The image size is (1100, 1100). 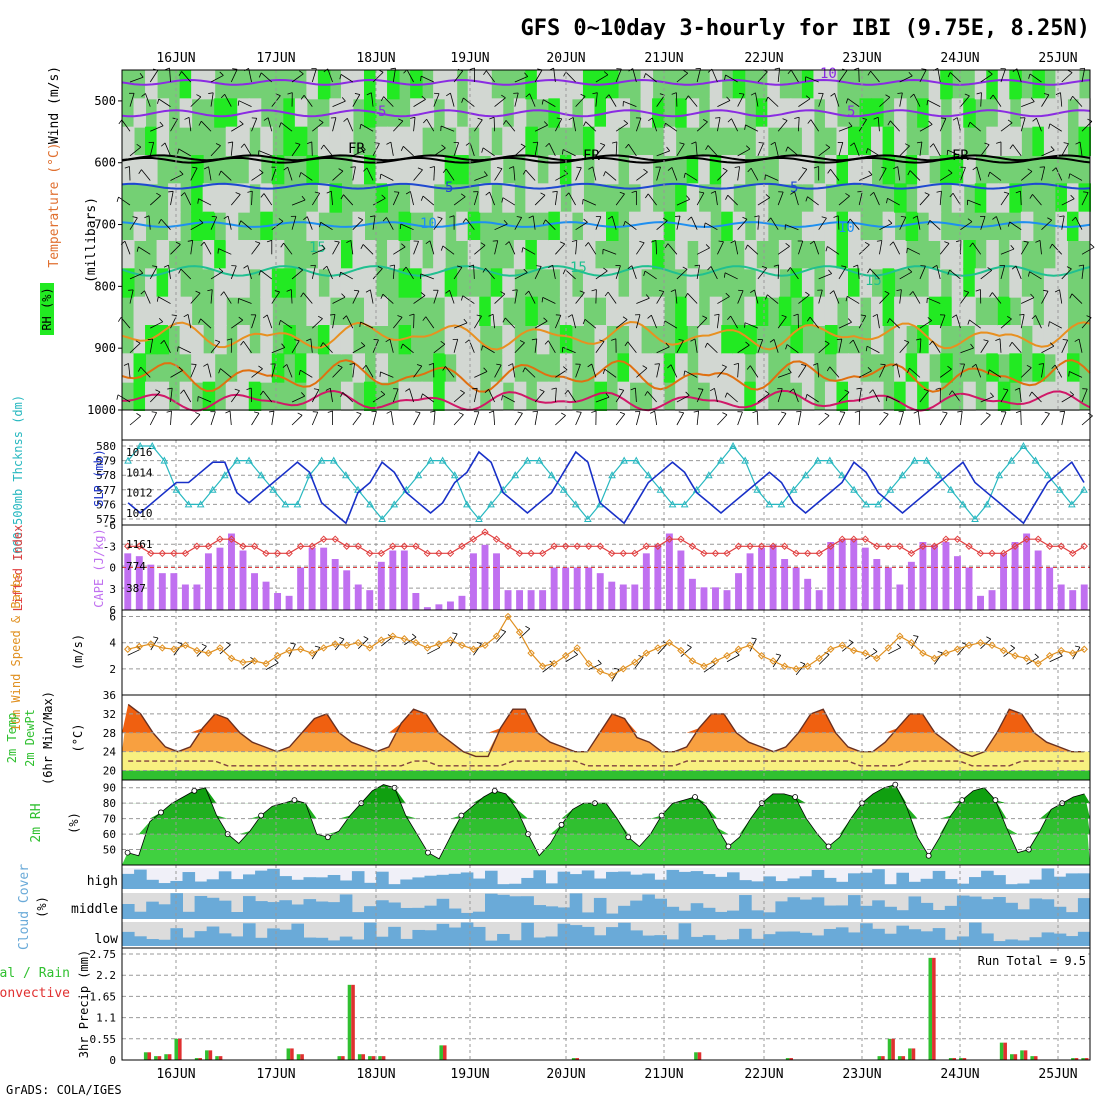 What do you see at coordinates (109, 771) in the screenshot?
I see `temp-tick: 20` at bounding box center [109, 771].